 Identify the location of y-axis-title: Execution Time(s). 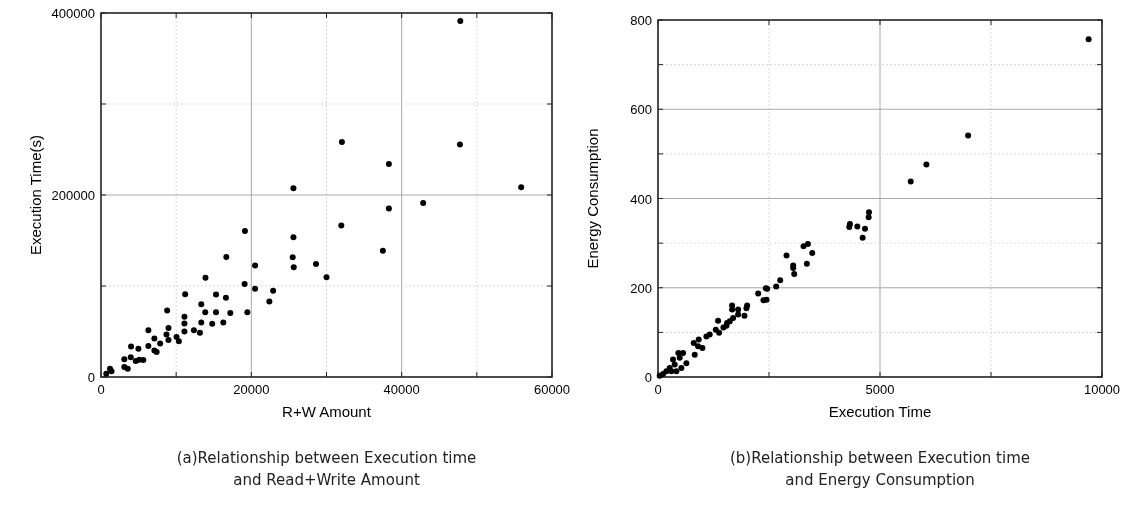
(35, 195).